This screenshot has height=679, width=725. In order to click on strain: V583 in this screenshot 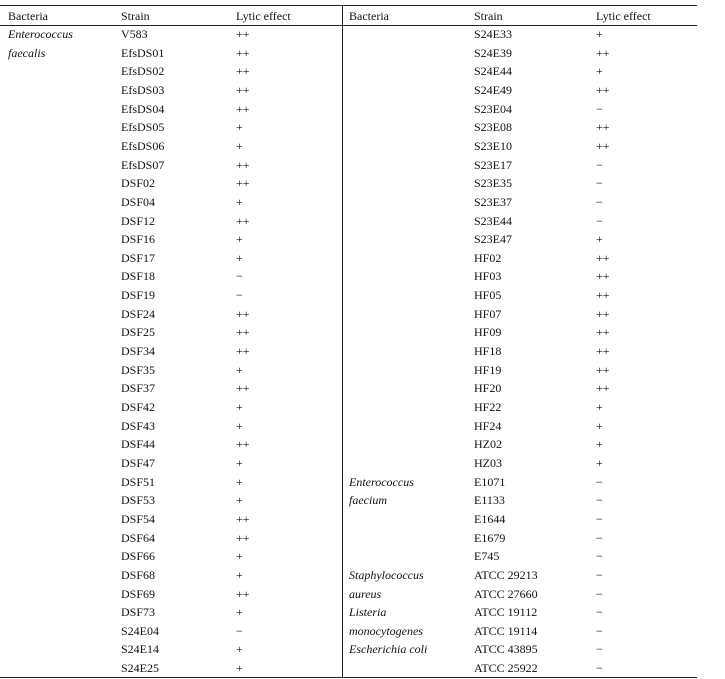, I will do `click(134, 34)`.